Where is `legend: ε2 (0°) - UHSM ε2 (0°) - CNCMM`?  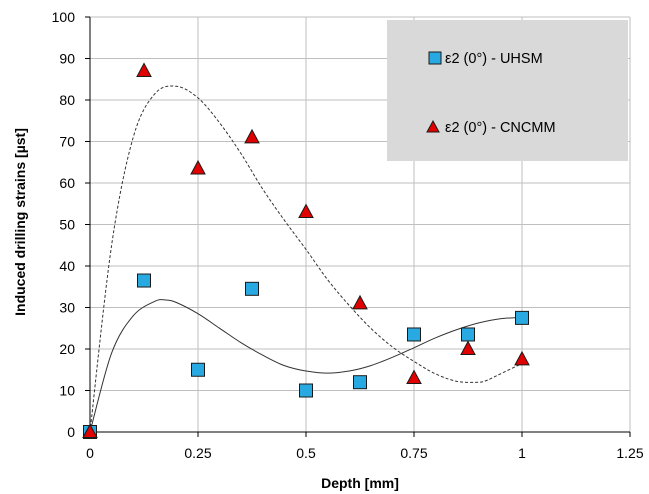
legend: ε2 (0°) - UHSM ε2 (0°) - CNCMM is located at coordinates (507, 90).